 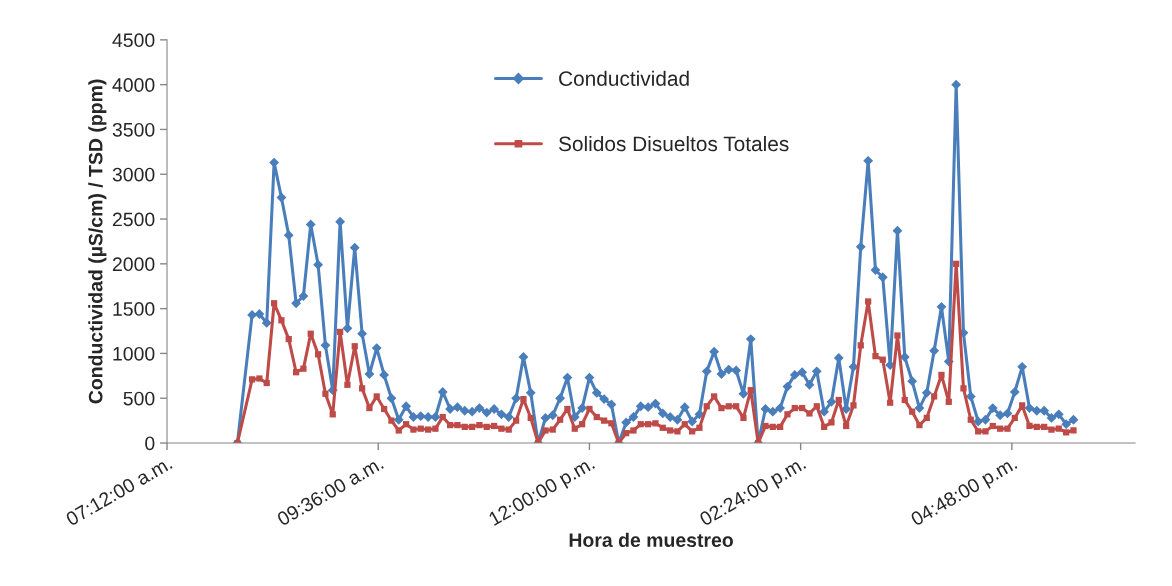 What do you see at coordinates (134, 353) in the screenshot?
I see `y-tick-label: 1000` at bounding box center [134, 353].